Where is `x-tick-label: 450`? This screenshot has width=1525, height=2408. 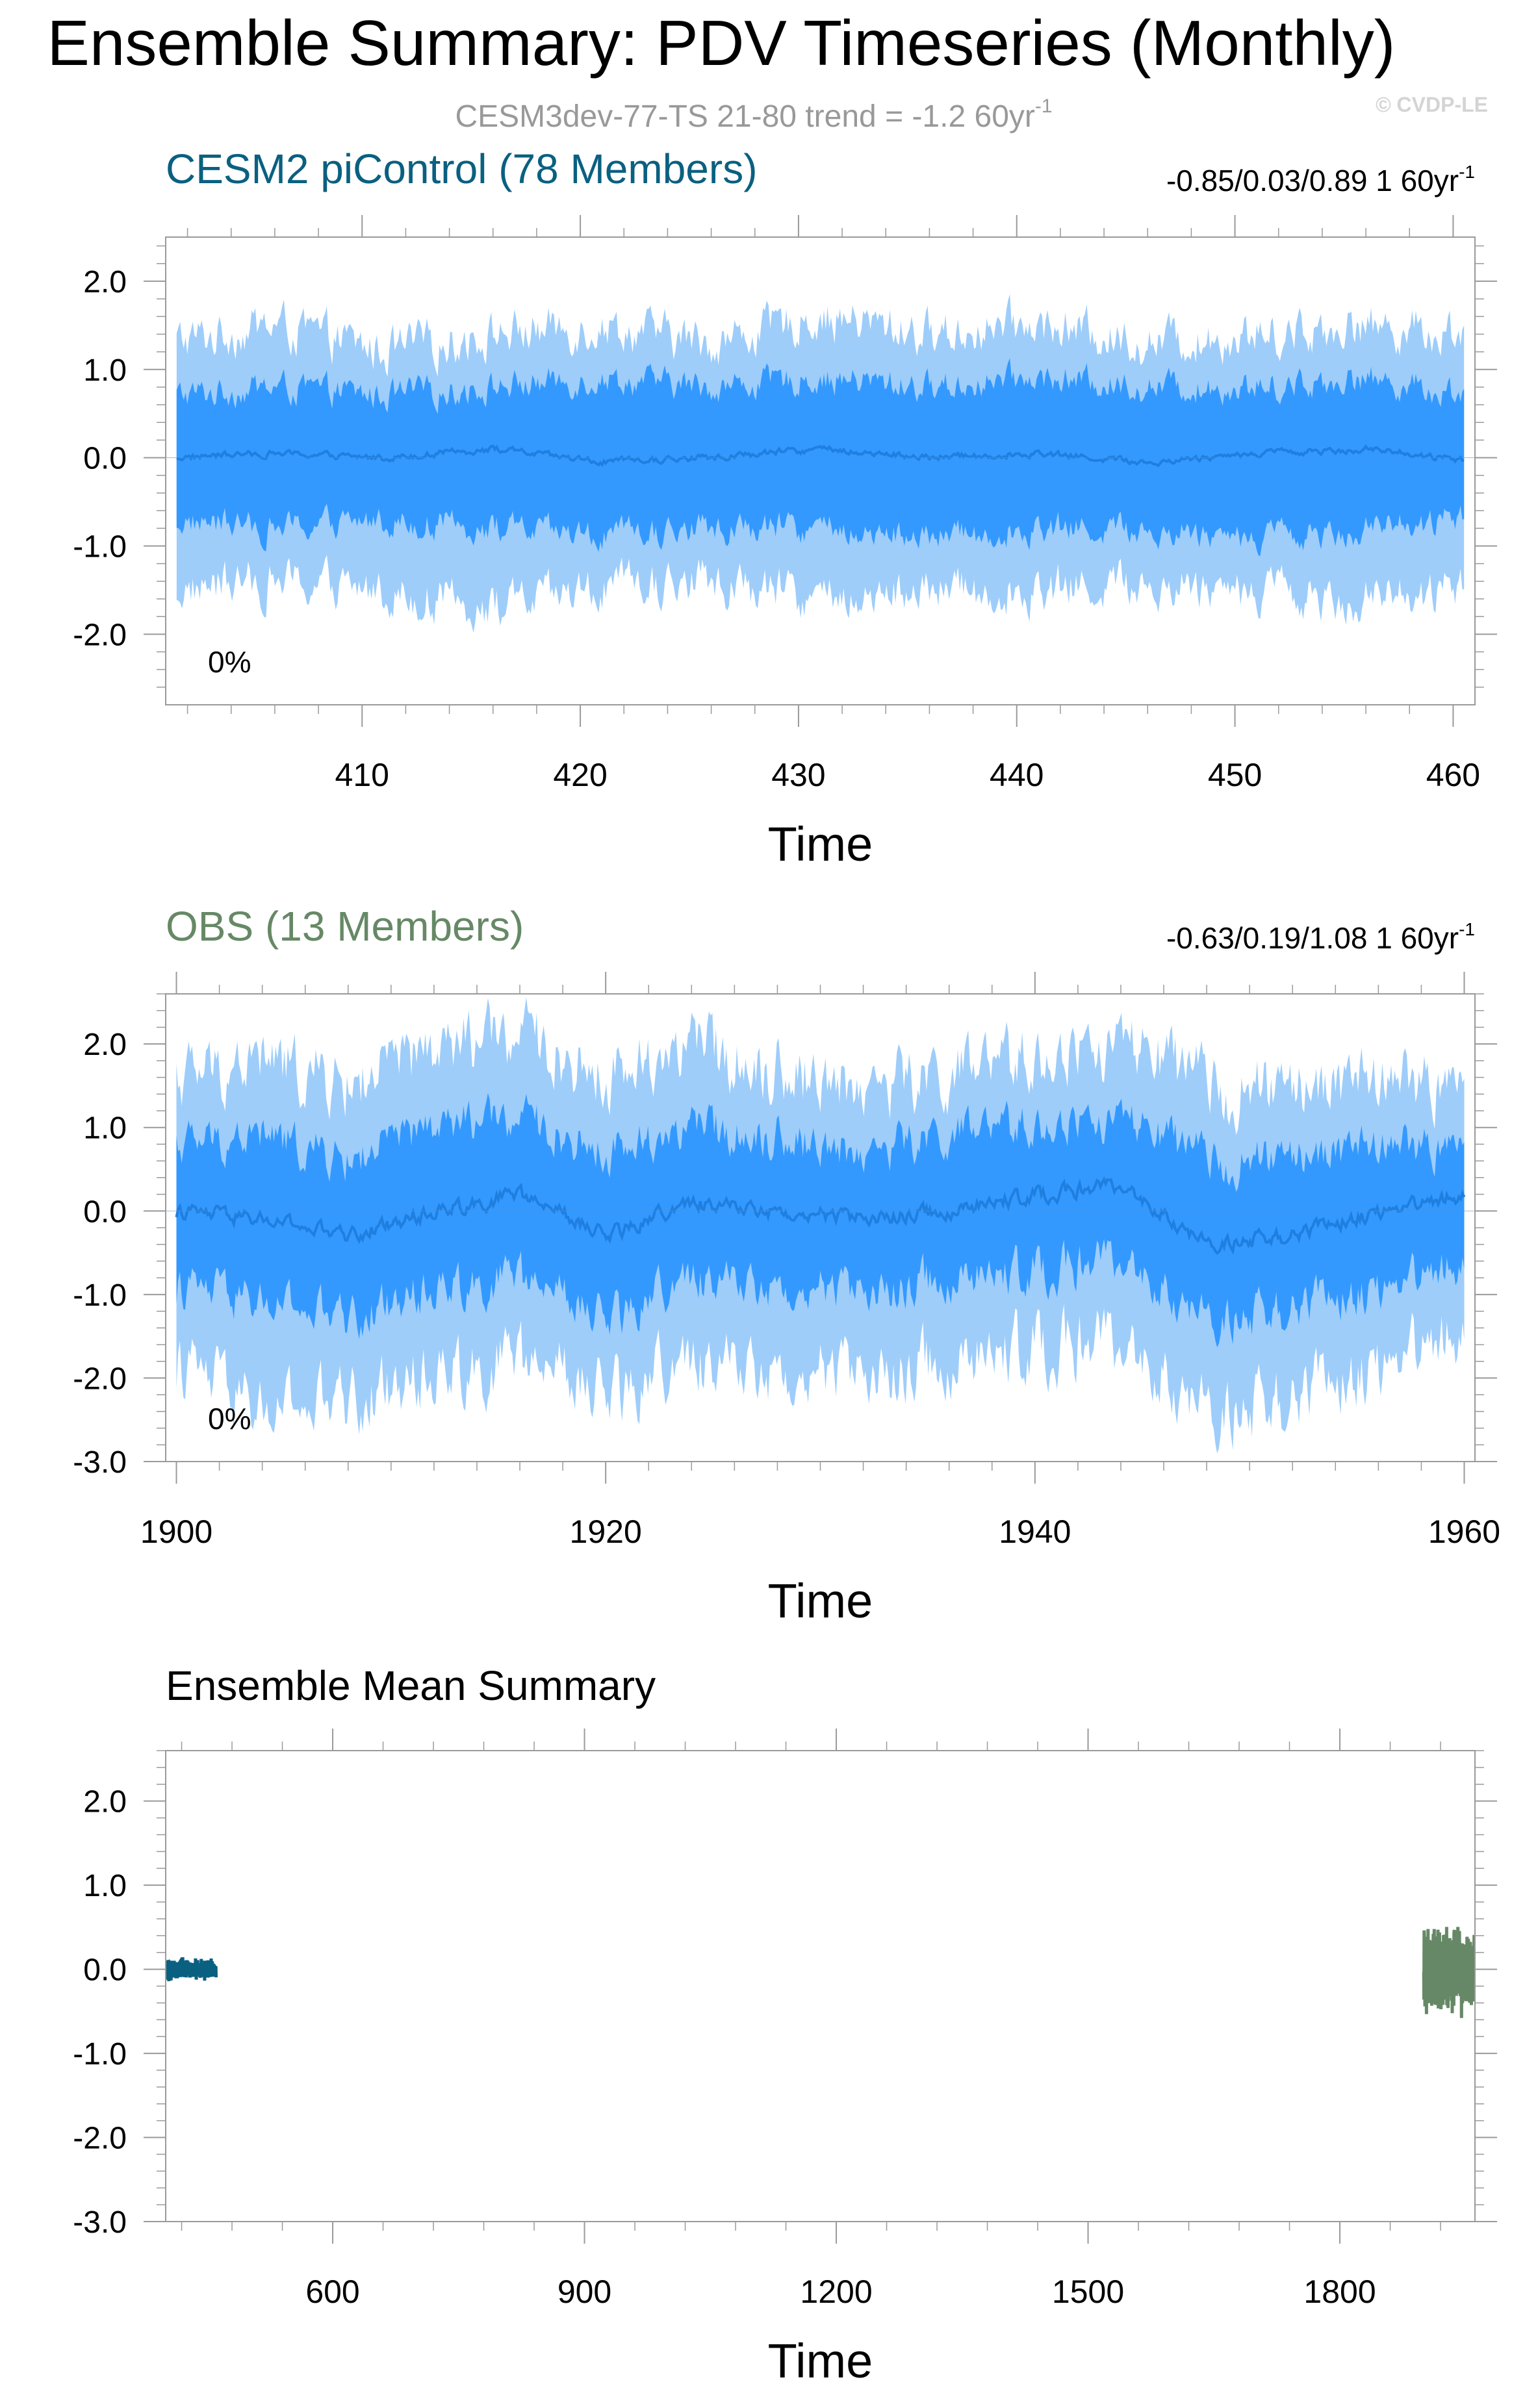
x-tick-label: 450 is located at coordinates (1235, 775).